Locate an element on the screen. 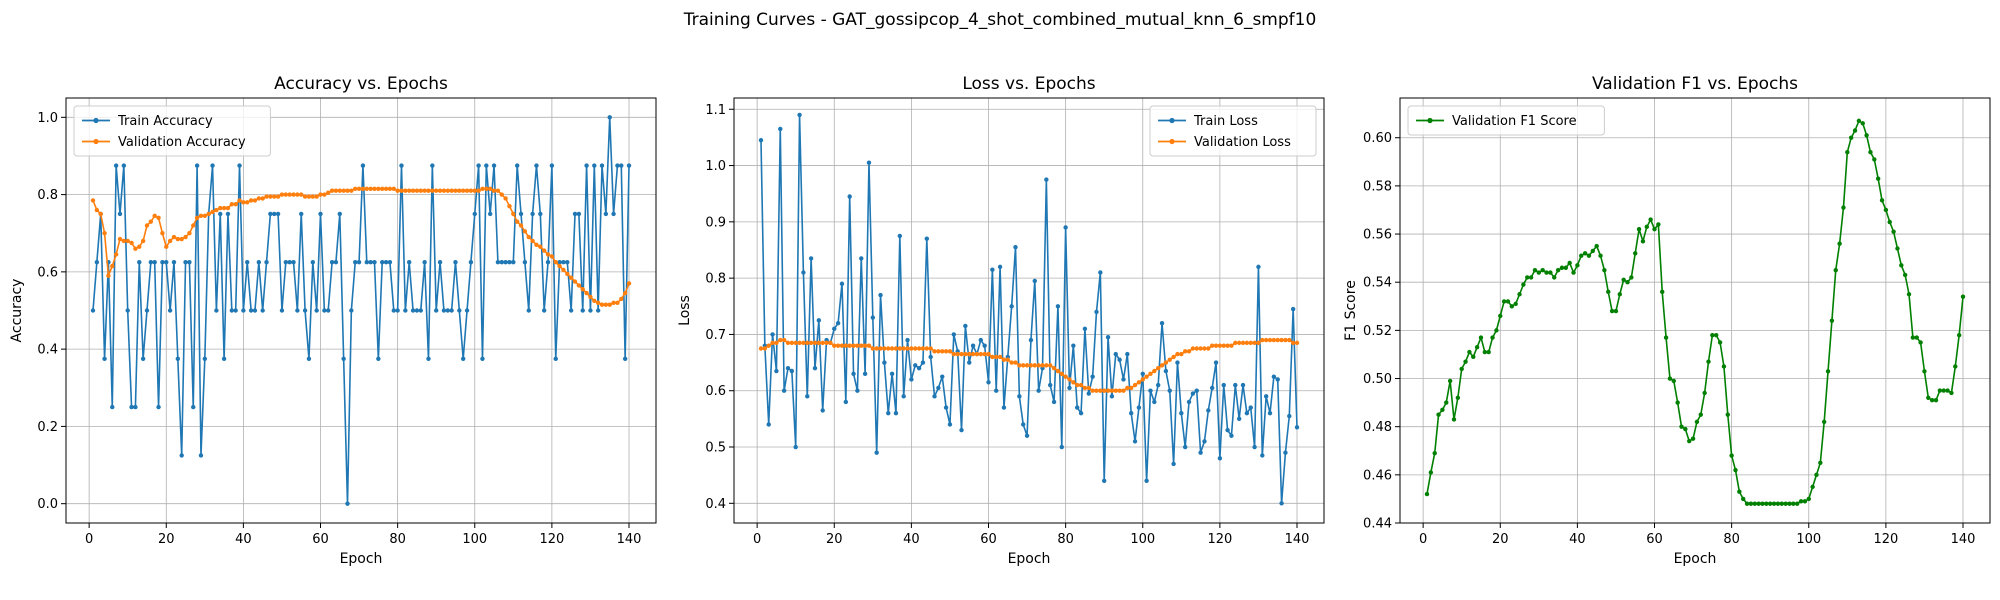 The height and width of the screenshot is (600, 2000). accuracy-xtick-label-7: 140 is located at coordinates (629, 539).